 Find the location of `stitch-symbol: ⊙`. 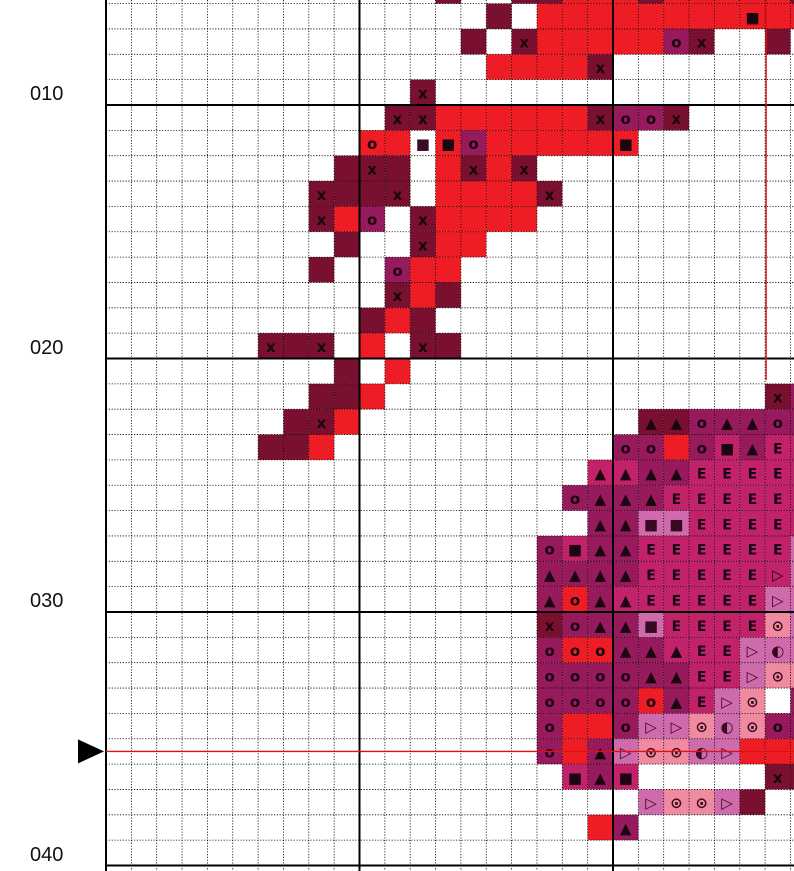

stitch-symbol: ⊙ is located at coordinates (676, 803).